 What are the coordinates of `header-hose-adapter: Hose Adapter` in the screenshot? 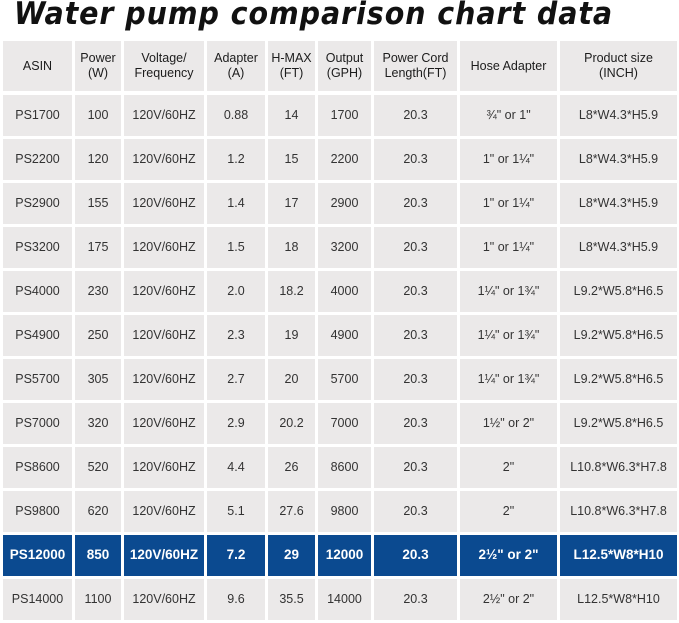 It's located at (508, 66).